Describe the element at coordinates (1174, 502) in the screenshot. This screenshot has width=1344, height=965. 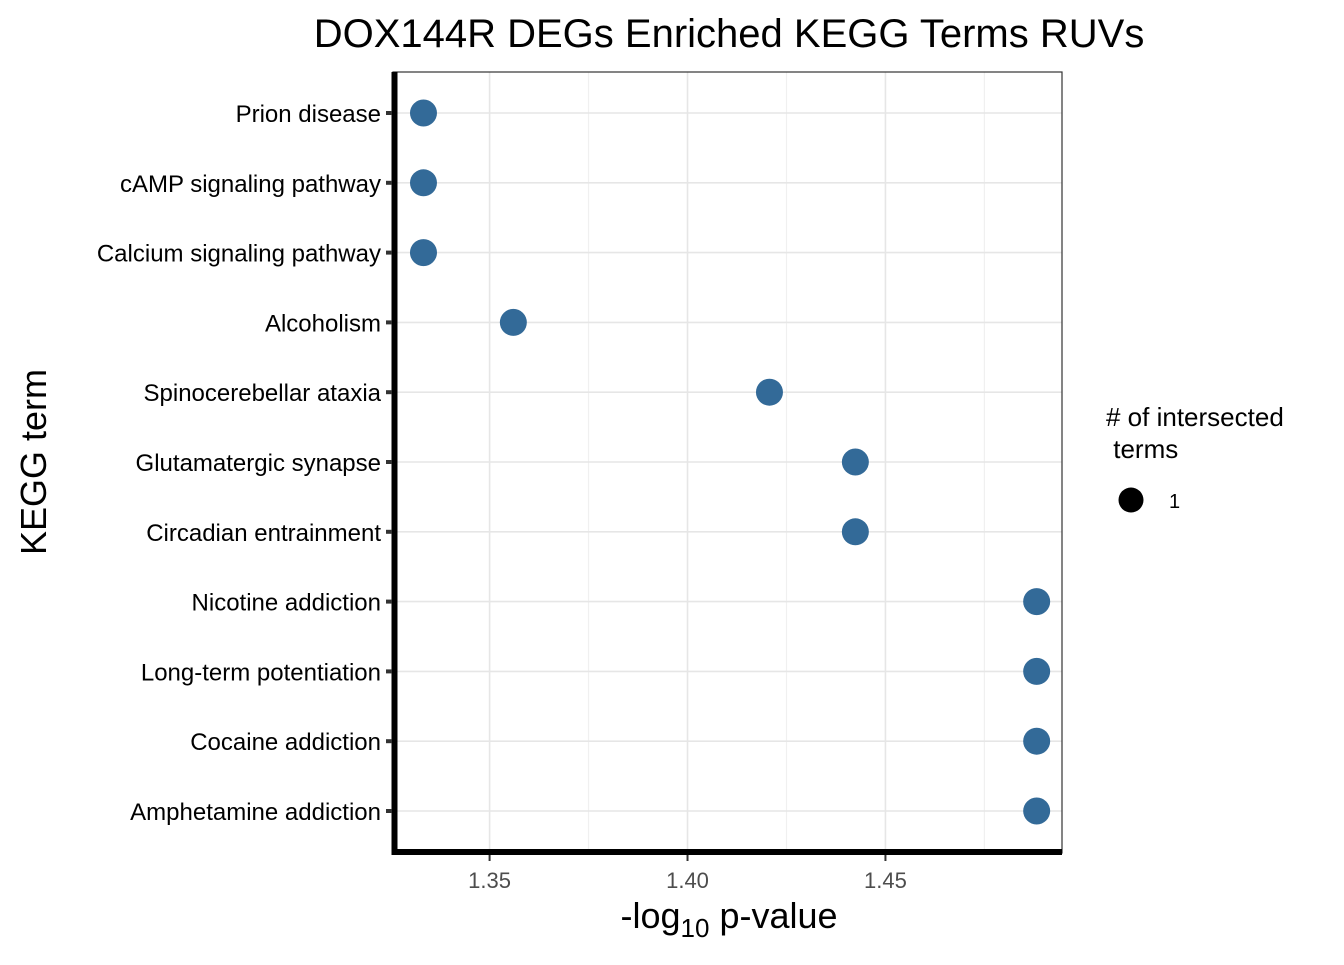
I see `legend-key-label: 1` at that location.